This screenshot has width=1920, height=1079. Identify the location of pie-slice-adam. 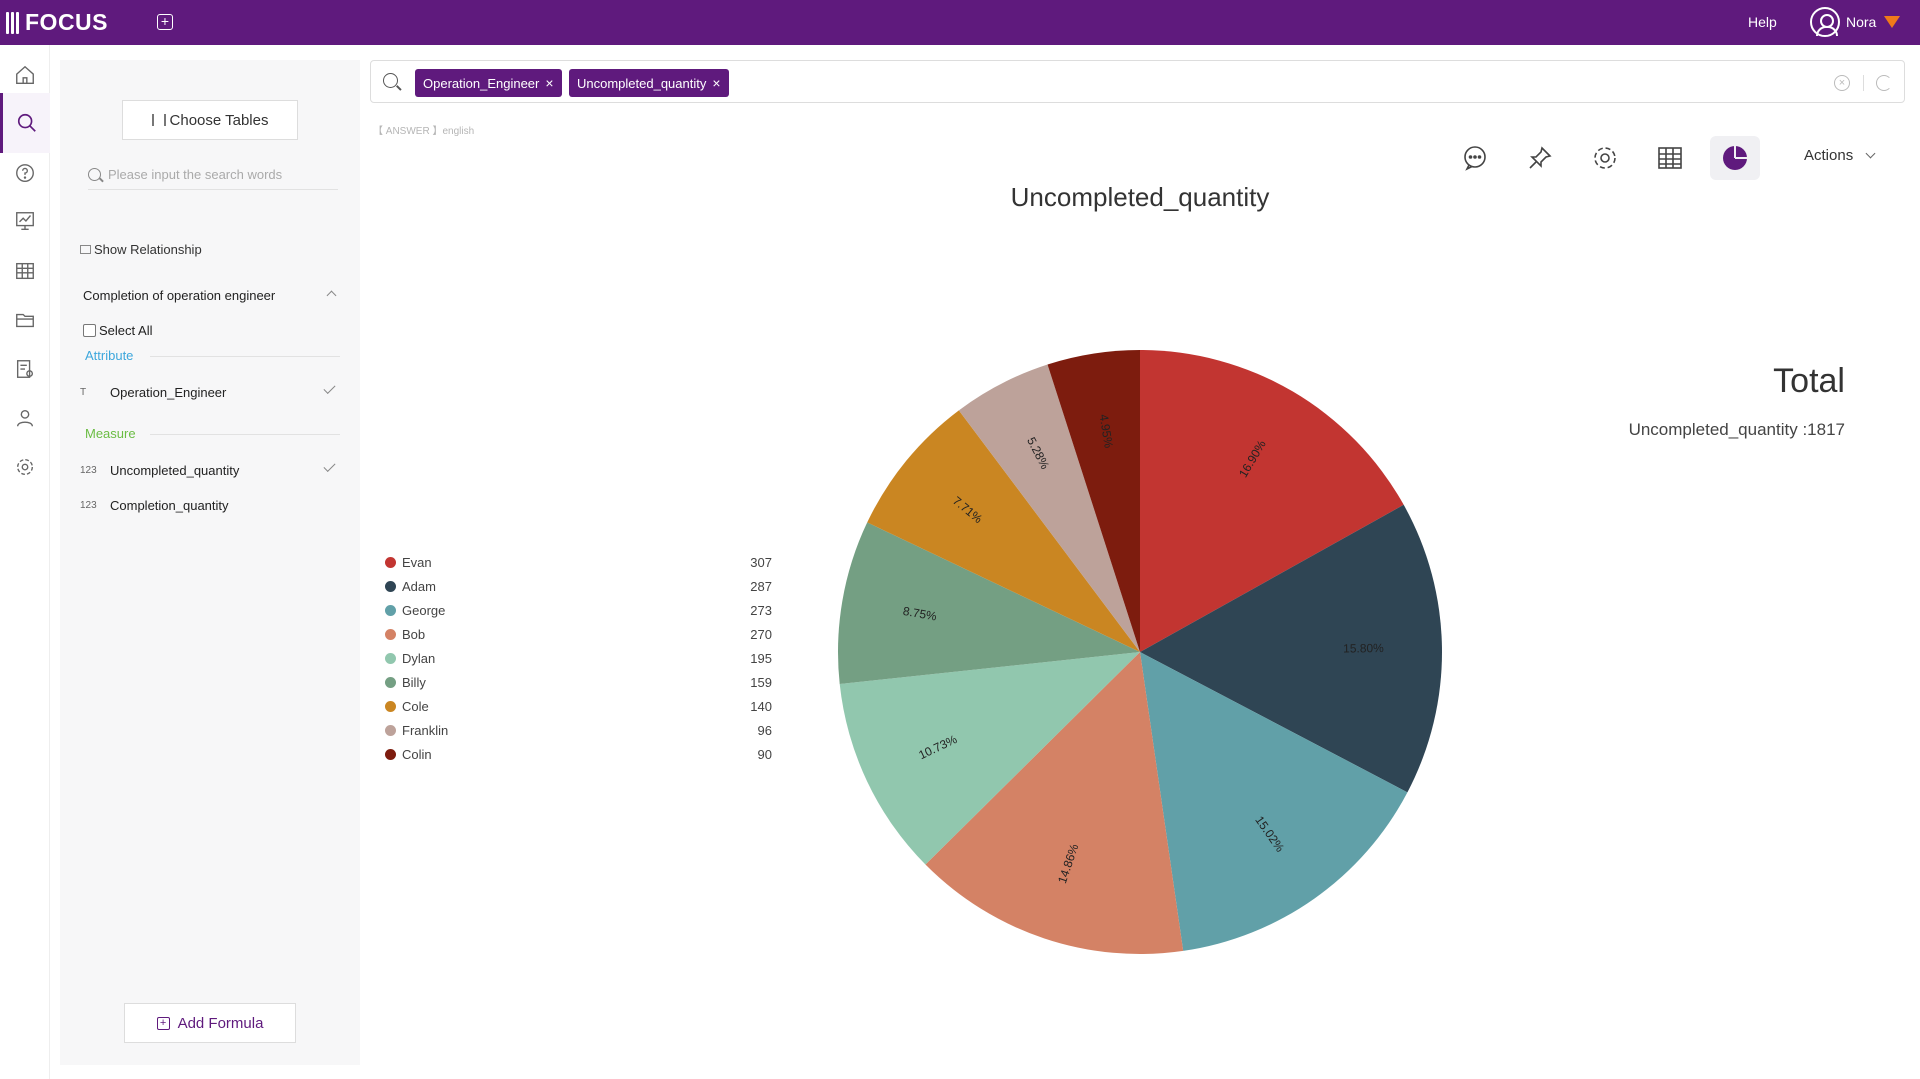
(1291, 648).